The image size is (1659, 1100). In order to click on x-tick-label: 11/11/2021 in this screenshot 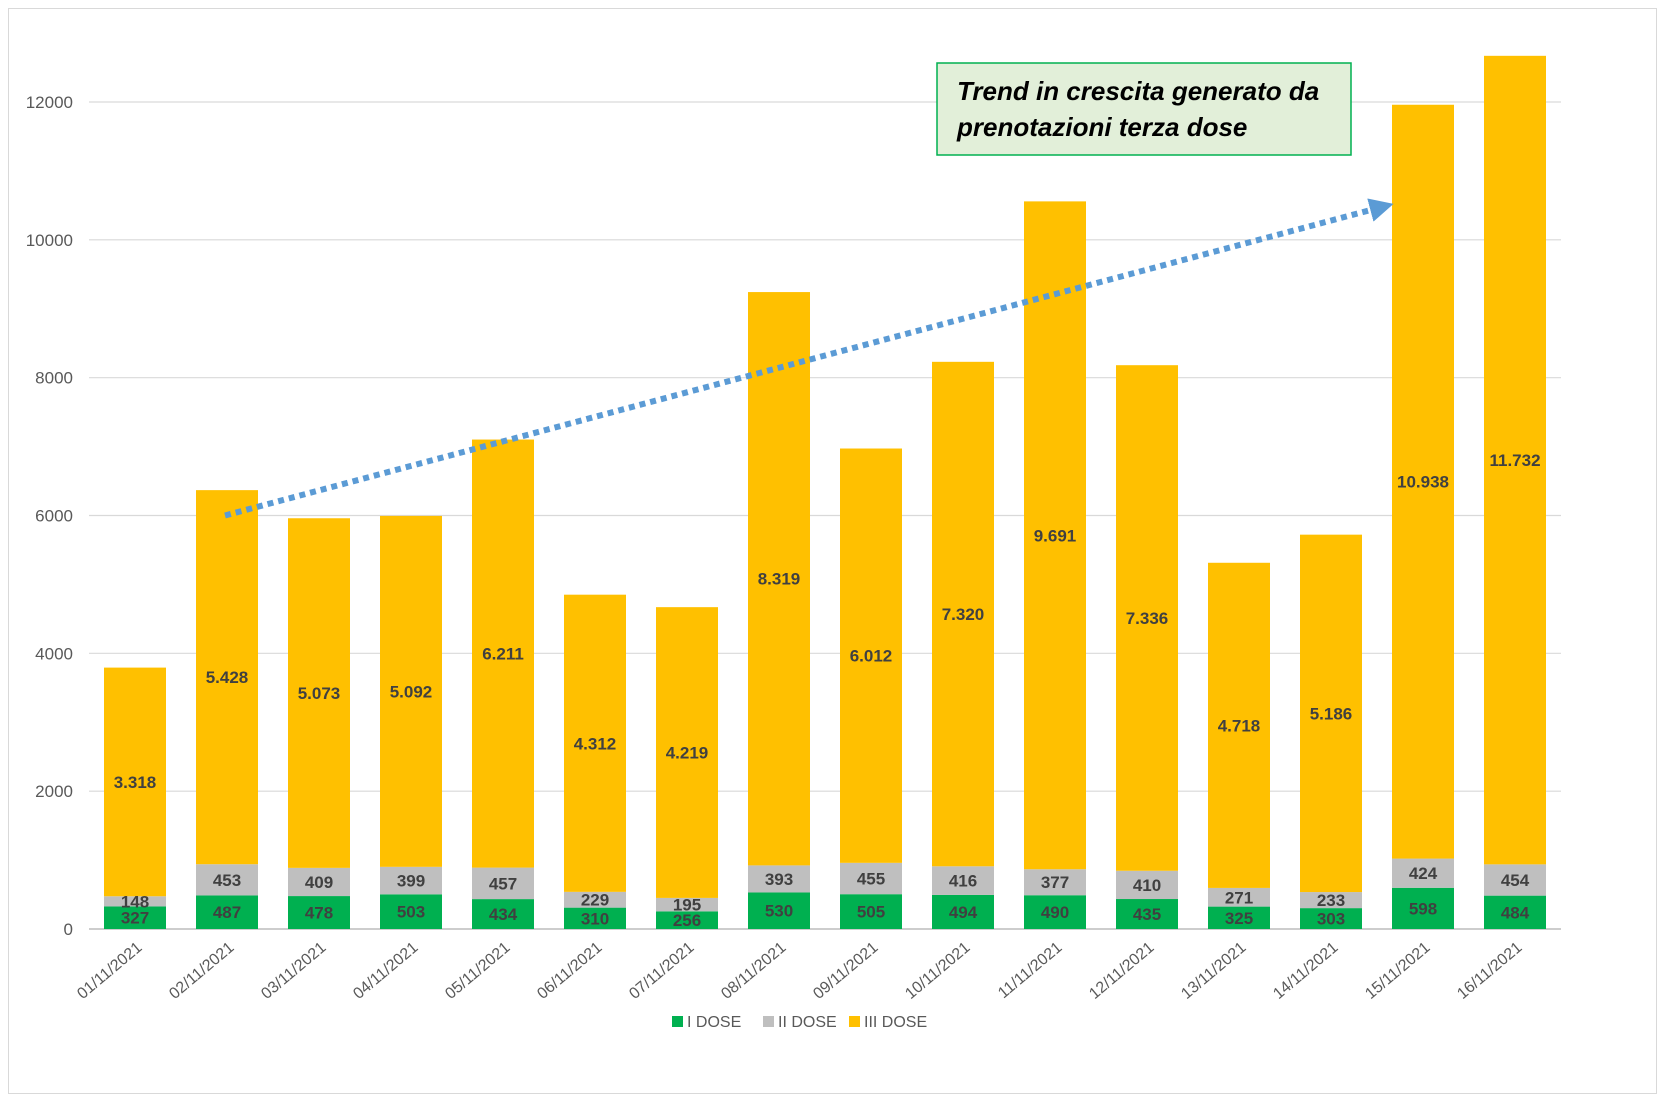, I will do `click(1030, 970)`.